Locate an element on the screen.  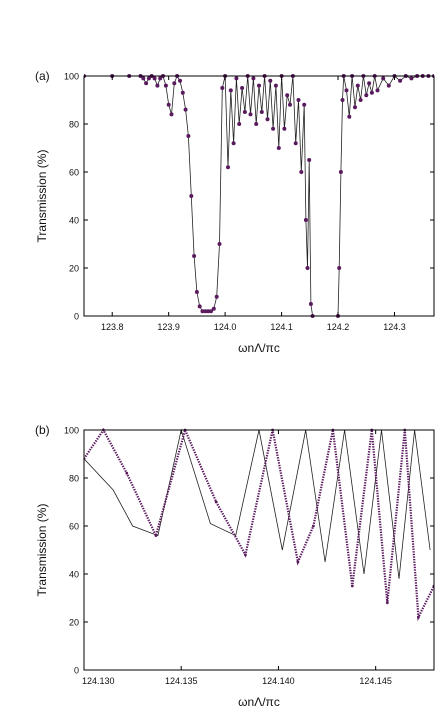
x-tick-label: 123.8 is located at coordinates (112, 327).